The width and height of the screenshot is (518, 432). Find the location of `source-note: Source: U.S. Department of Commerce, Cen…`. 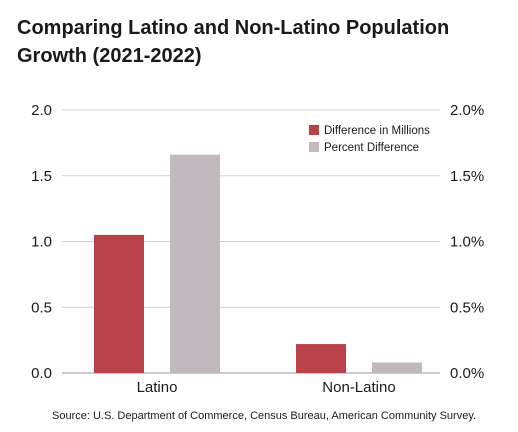

source-note: Source: U.S. Department of Commerce, Cen… is located at coordinates (264, 416).